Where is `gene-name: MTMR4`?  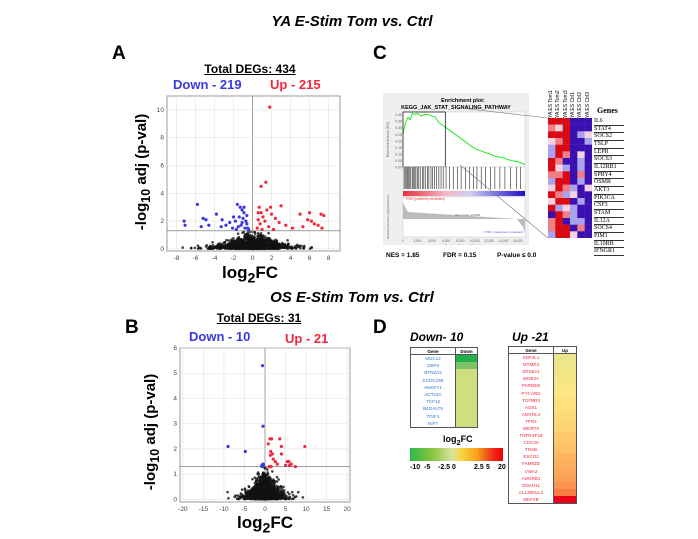 gene-name: MTMR4 is located at coordinates (531, 365).